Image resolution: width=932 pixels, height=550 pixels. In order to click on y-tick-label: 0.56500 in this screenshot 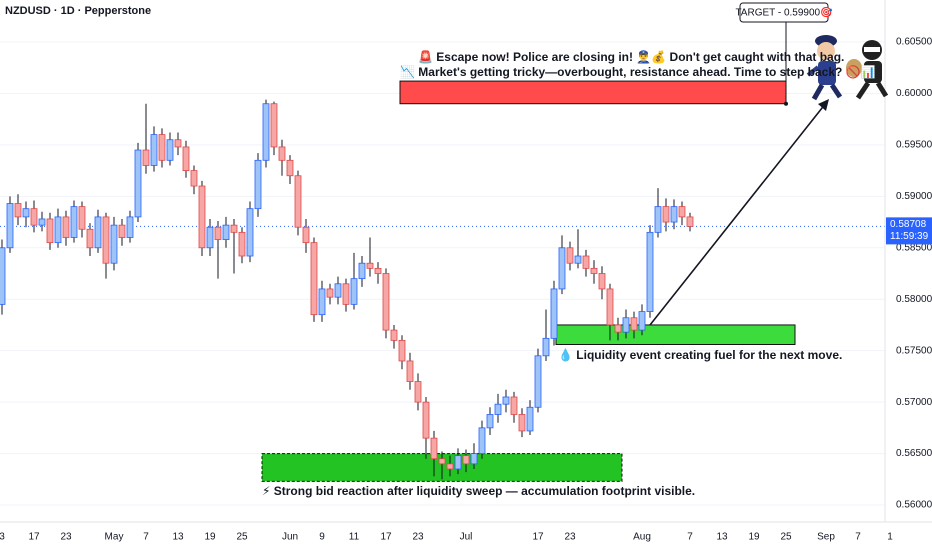, I will do `click(914, 453)`.